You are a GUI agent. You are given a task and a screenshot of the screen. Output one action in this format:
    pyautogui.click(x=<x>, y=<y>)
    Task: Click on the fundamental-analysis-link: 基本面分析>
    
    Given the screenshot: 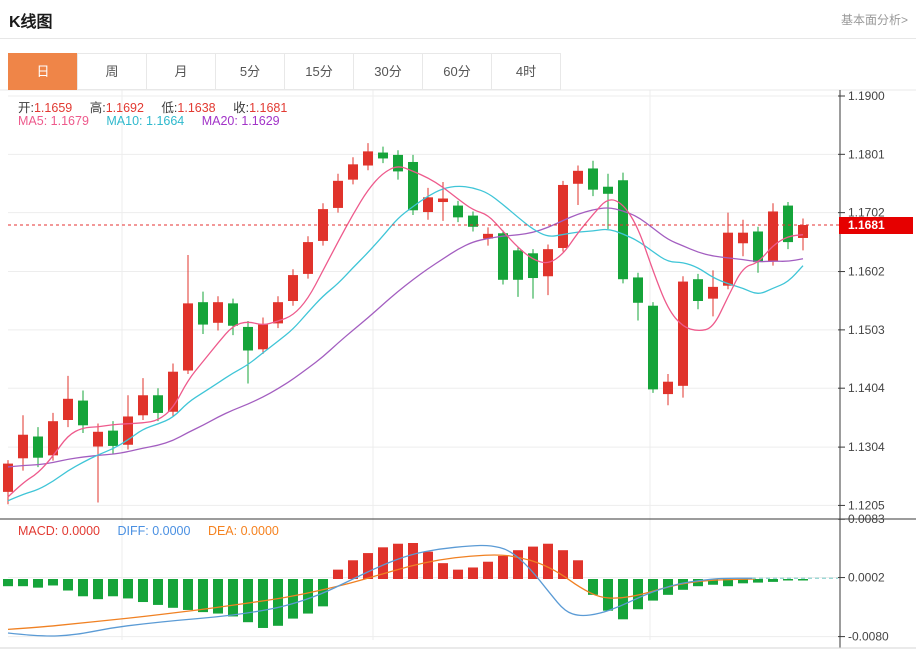 What is the action you would take?
    pyautogui.click(x=874, y=20)
    